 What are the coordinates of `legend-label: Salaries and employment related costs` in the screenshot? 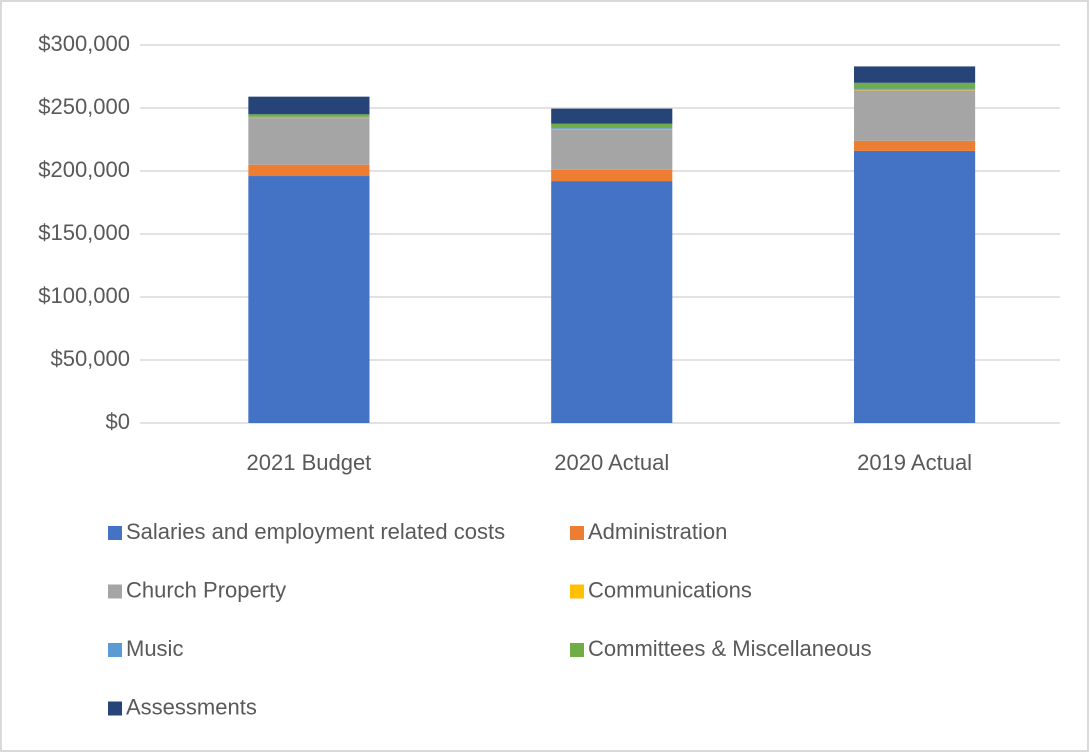 It's located at (315, 531).